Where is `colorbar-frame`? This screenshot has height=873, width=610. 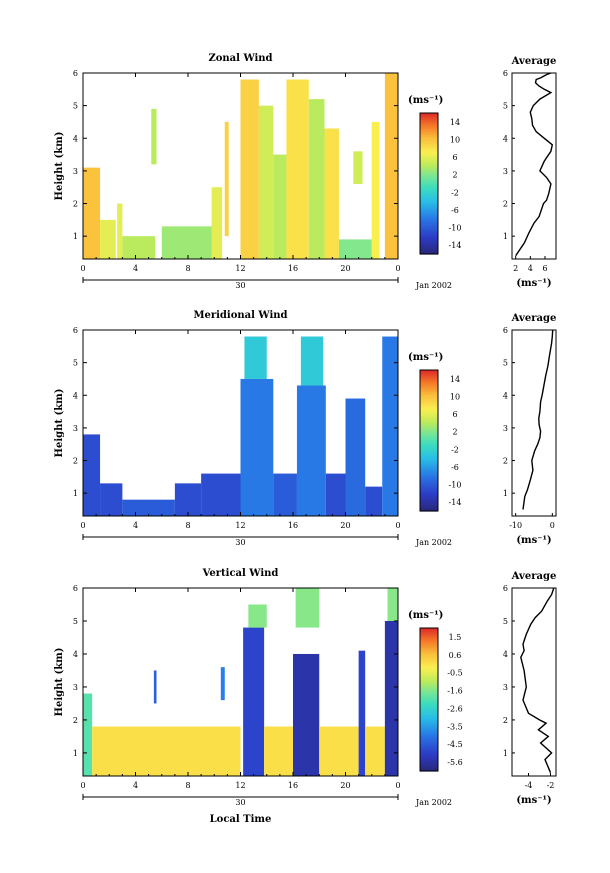
colorbar-frame is located at coordinates (429, 440).